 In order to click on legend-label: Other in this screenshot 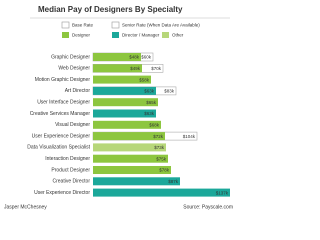, I will do `click(178, 35)`.